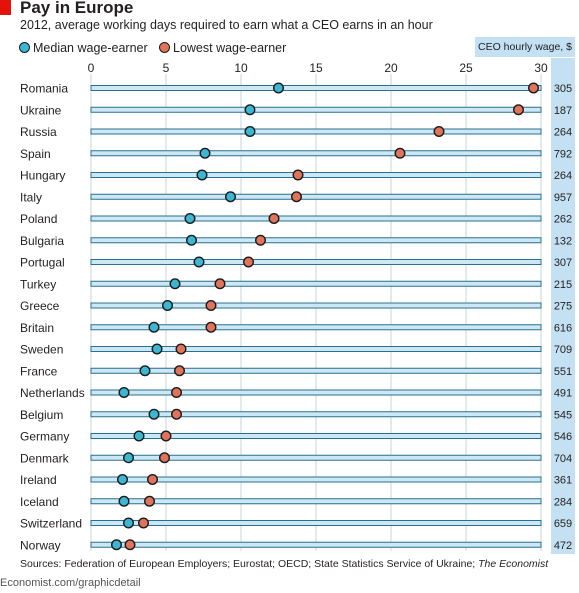 This screenshot has width=579, height=593. I want to click on category-label: Britain, so click(37, 328).